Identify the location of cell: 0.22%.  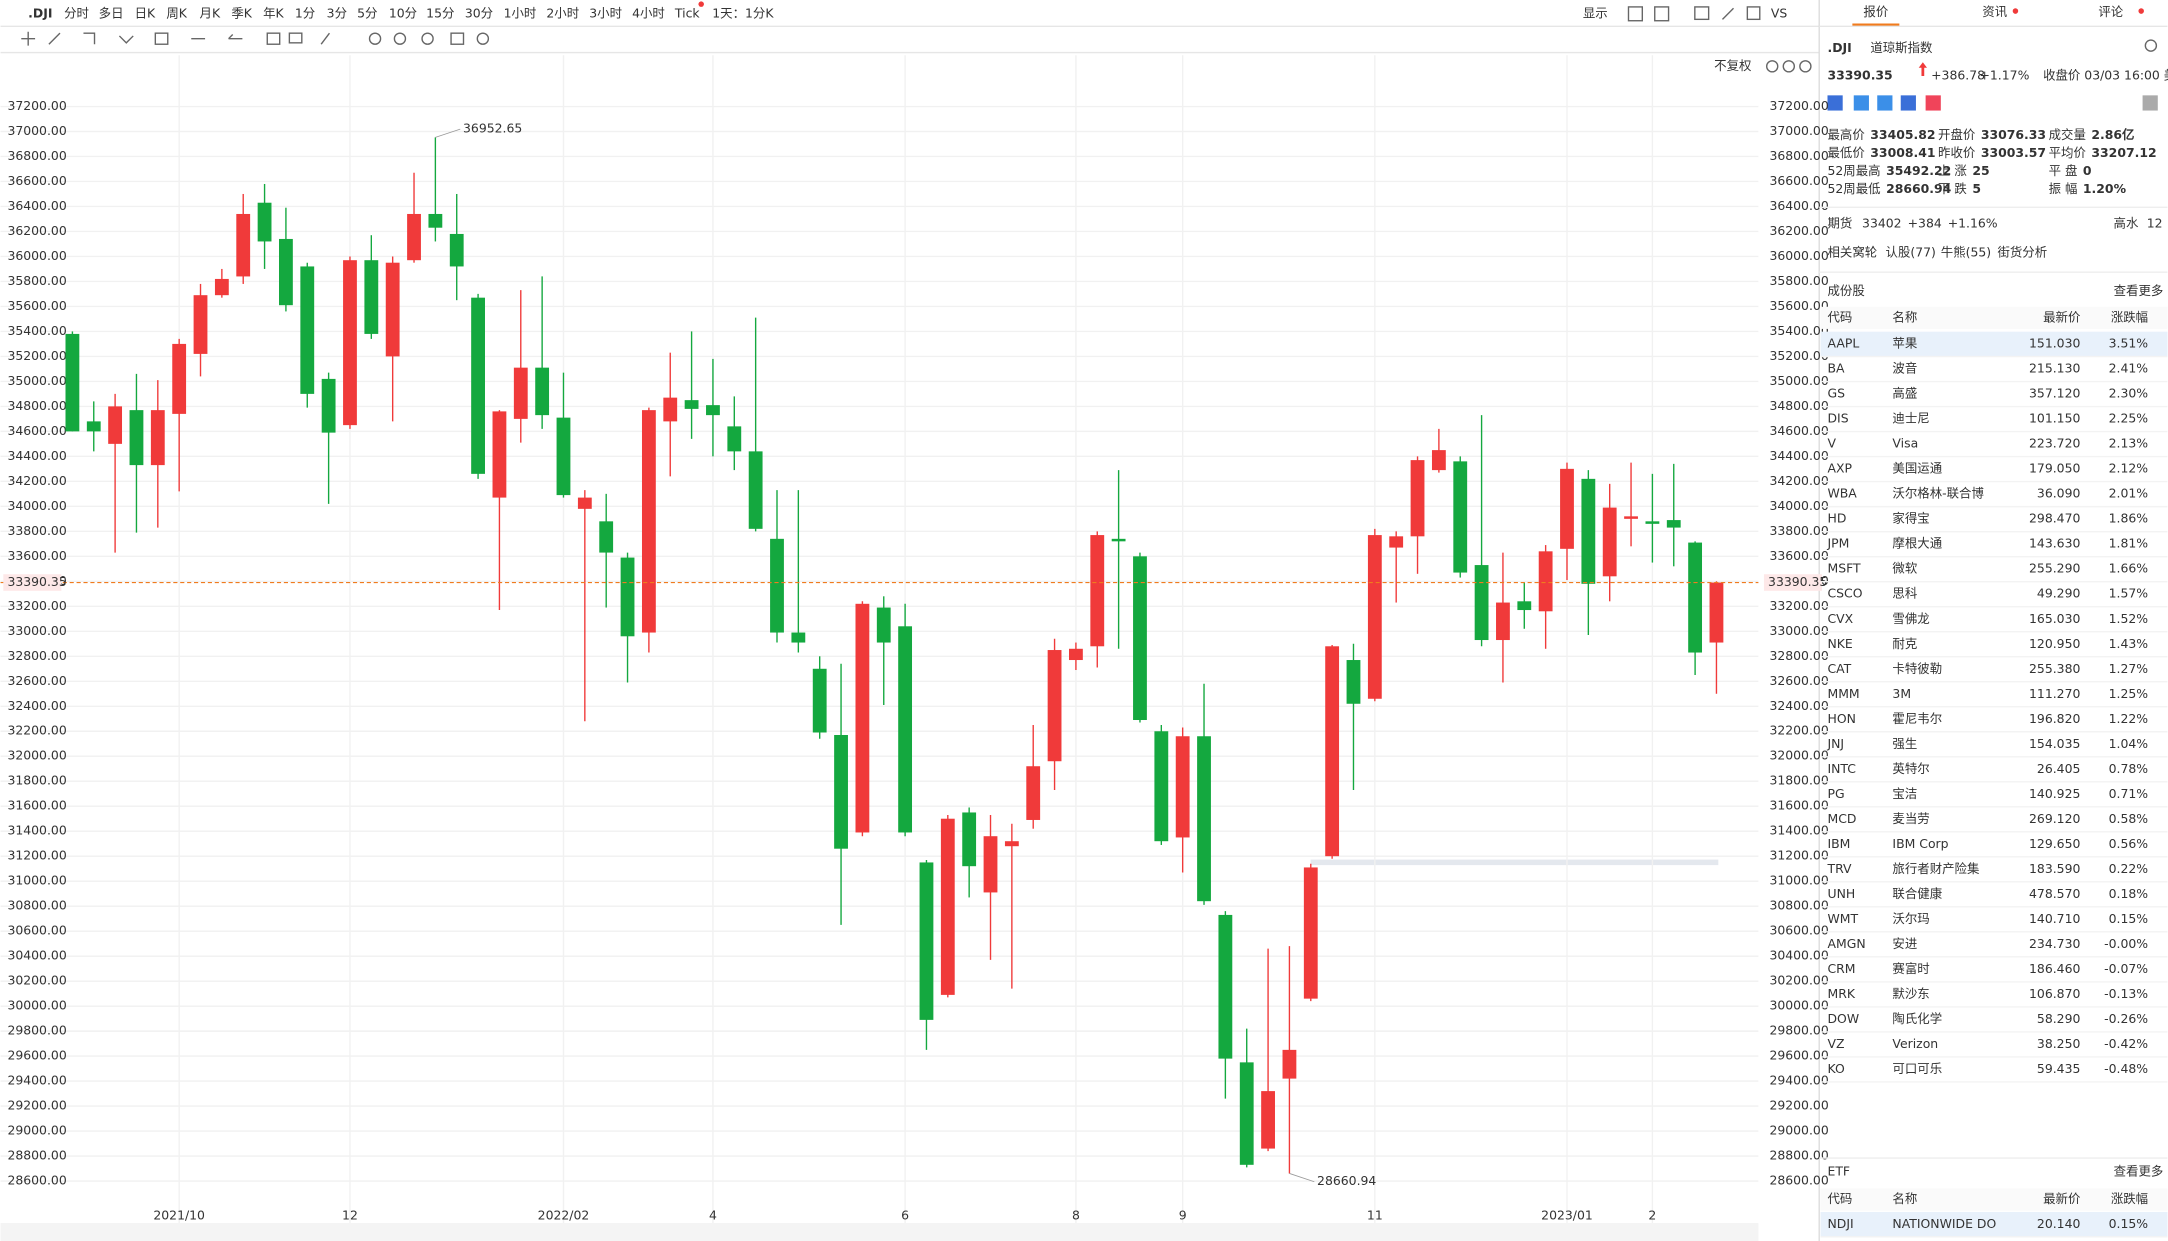
(2129, 868).